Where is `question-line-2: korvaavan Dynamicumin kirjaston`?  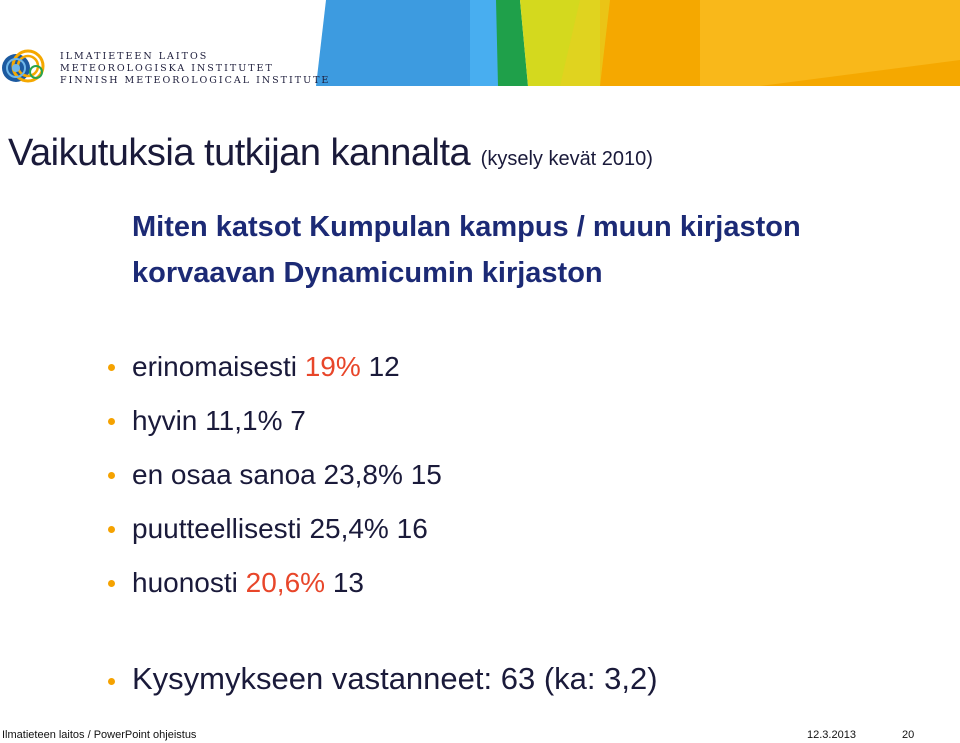 question-line-2: korvaavan Dynamicumin kirjaston is located at coordinates (367, 273).